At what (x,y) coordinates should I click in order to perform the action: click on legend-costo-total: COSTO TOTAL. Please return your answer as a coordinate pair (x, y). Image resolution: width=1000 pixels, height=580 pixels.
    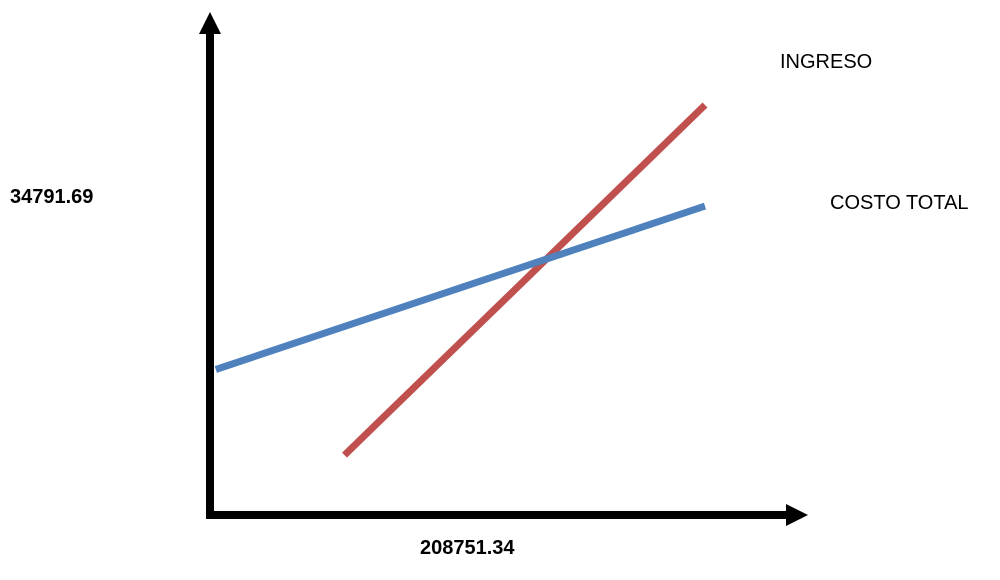
    Looking at the image, I should click on (899, 203).